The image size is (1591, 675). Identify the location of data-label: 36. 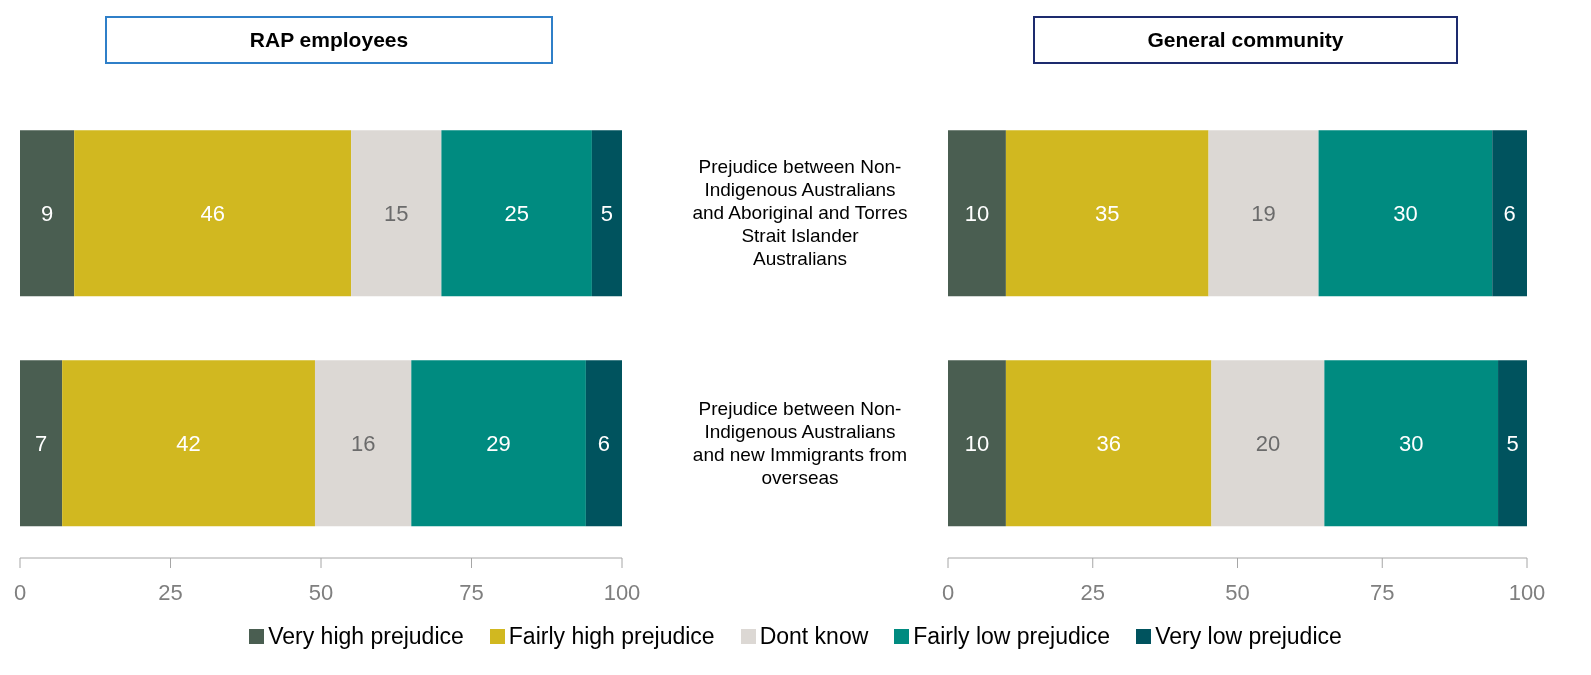
(1108, 444).